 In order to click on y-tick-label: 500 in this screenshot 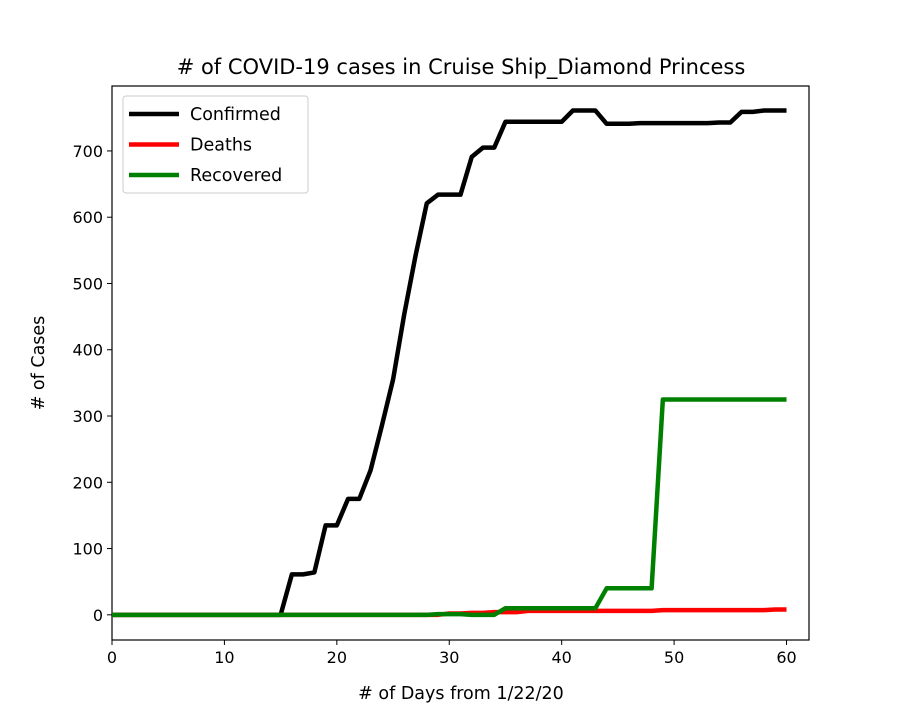, I will do `click(87, 283)`.